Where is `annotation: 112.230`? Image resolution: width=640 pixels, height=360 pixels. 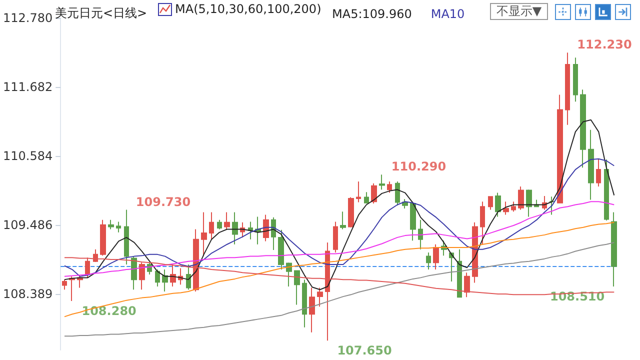
annotation: 112.230 is located at coordinates (604, 45).